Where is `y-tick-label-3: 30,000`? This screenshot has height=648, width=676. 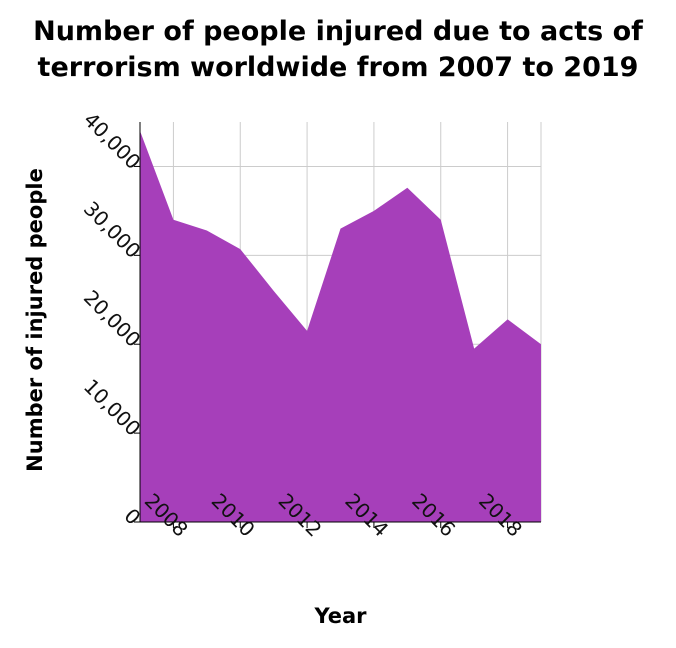
y-tick-label-3: 30,000 is located at coordinates (112, 229).